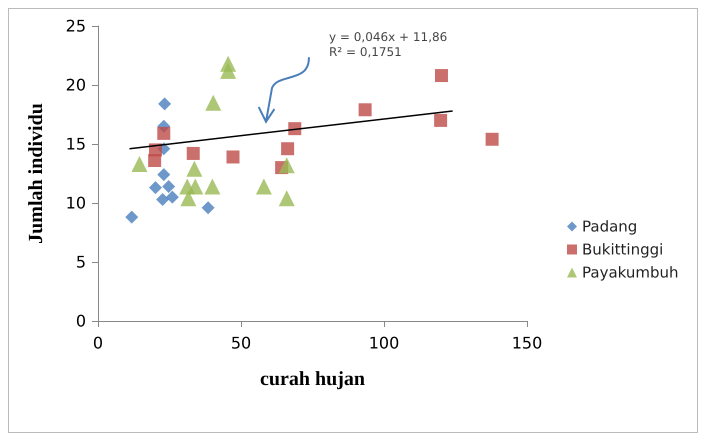 This screenshot has height=441, width=707. I want to click on y-tick-label: 15, so click(76, 144).